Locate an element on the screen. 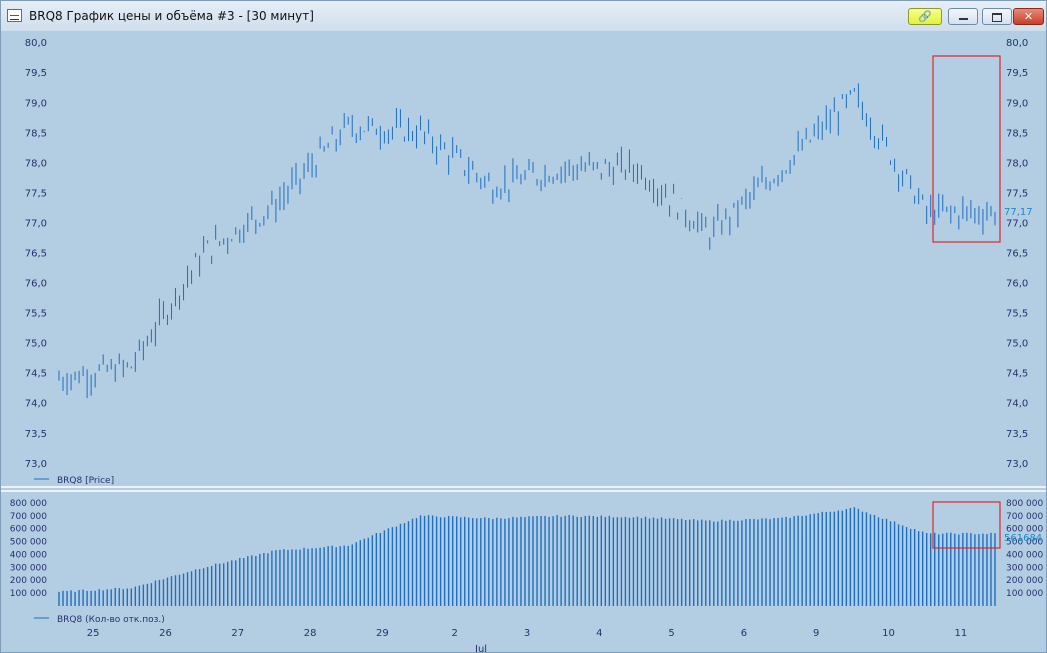 The image size is (1047, 653). volume-tick-label-left: 500 000 is located at coordinates (28, 543).